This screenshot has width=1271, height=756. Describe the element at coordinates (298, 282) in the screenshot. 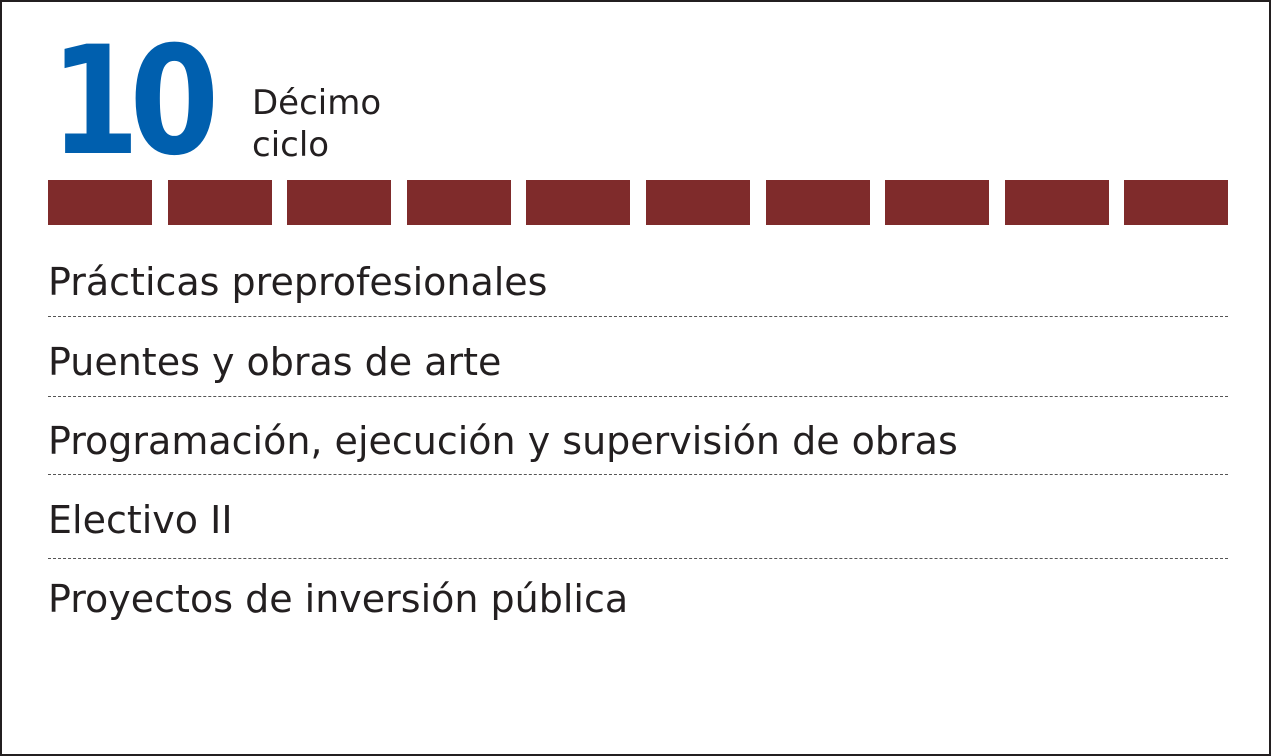

I see `course-item: Prácticas preprofesionales` at that location.